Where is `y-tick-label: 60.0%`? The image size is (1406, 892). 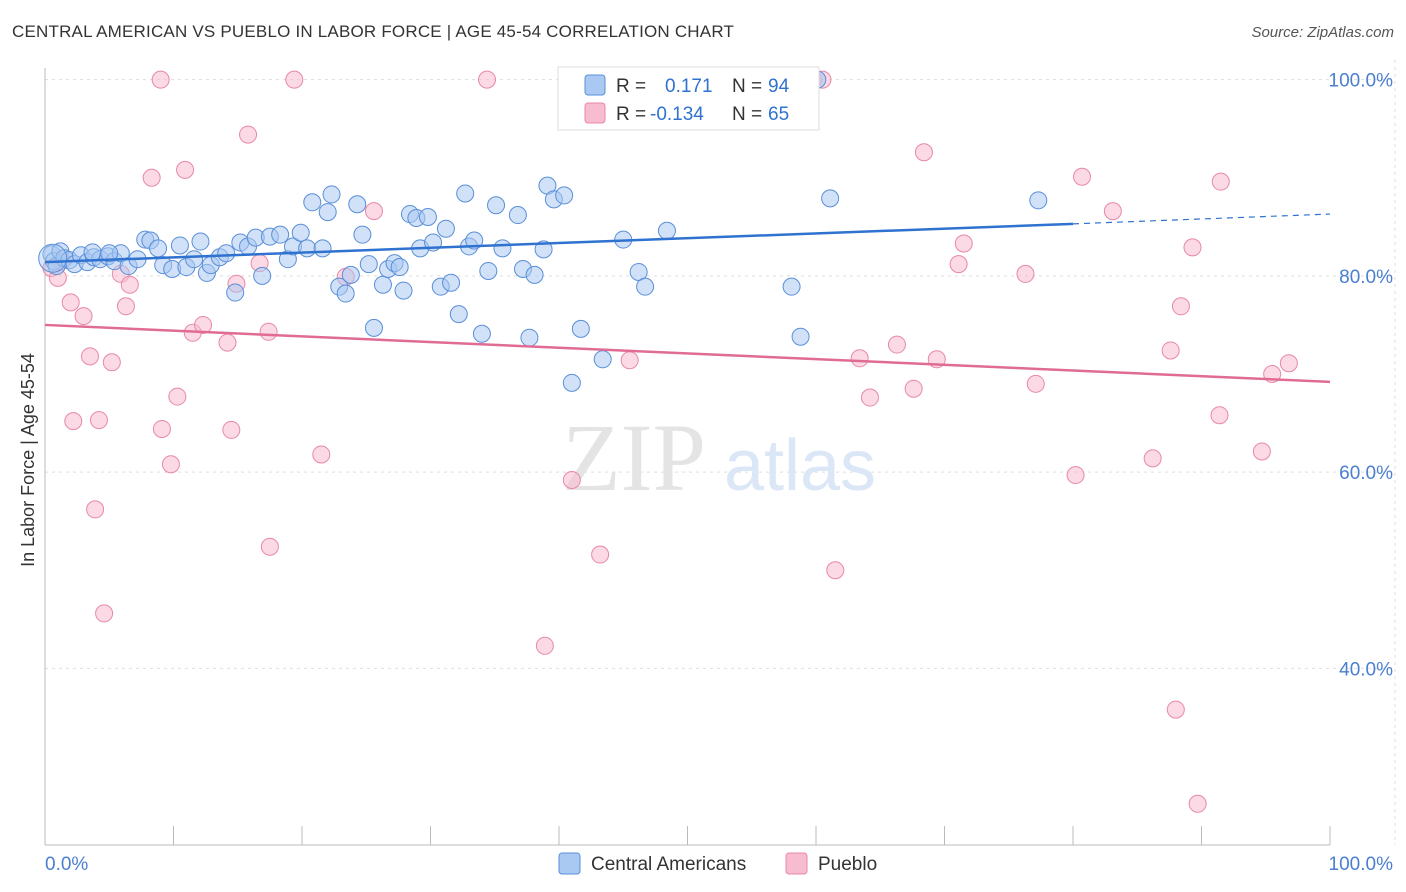 y-tick-label: 60.0% is located at coordinates (1366, 473).